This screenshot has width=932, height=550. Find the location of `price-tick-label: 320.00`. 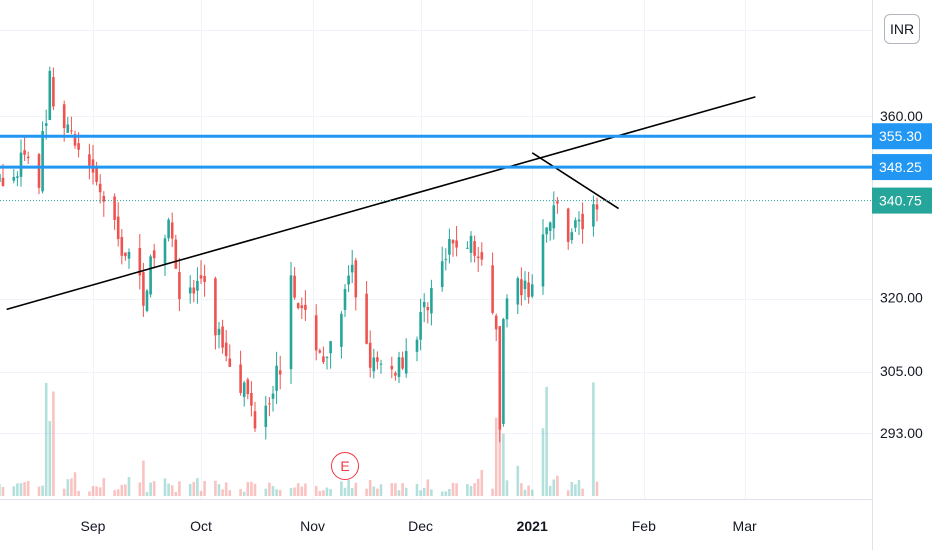

price-tick-label: 320.00 is located at coordinates (901, 297).